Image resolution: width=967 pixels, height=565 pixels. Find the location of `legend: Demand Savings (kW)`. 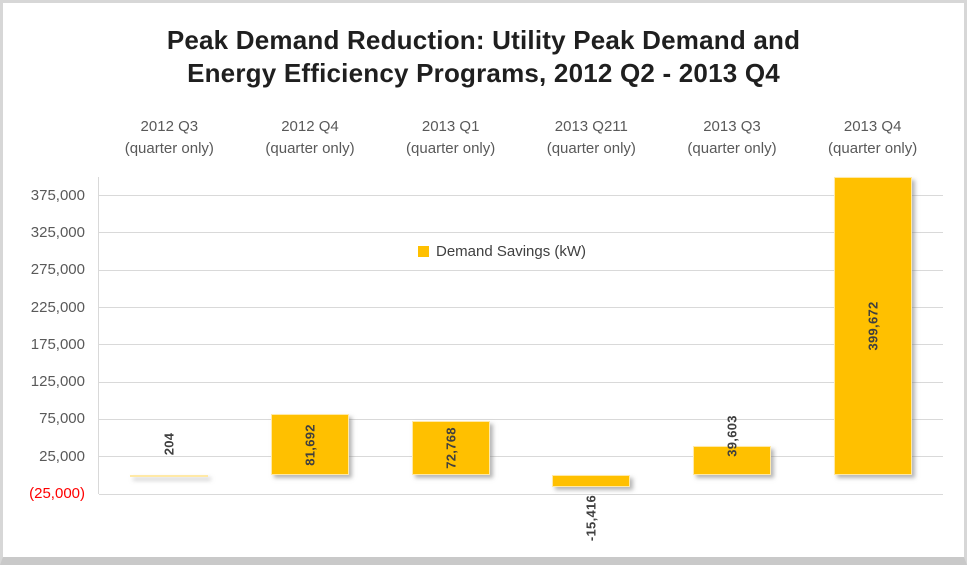

legend: Demand Savings (kW) is located at coordinates (502, 251).